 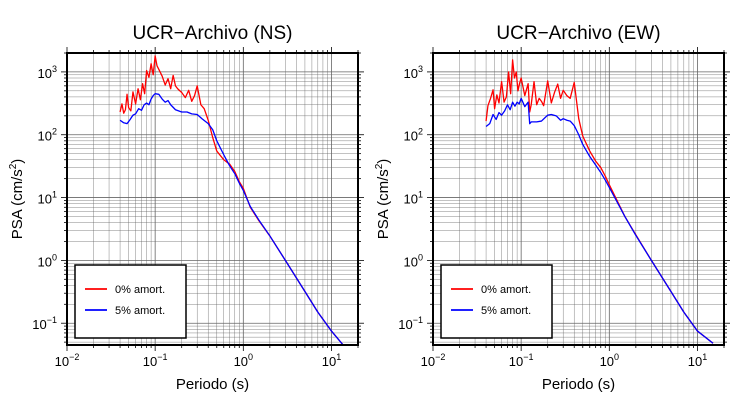 I want to click on chart-title: UCR−Archivo (NS), so click(x=213, y=33).